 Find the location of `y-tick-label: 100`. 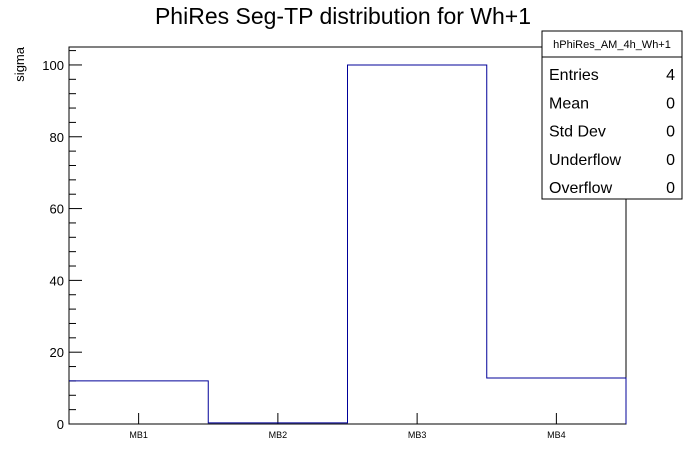

y-tick-label: 100 is located at coordinates (53, 65).